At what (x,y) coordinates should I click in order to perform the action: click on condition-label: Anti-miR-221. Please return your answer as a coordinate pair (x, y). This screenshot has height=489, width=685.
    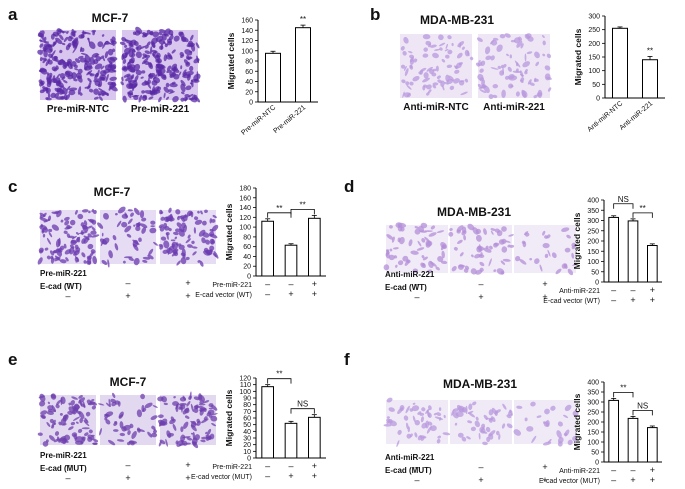
    Looking at the image, I should click on (410, 274).